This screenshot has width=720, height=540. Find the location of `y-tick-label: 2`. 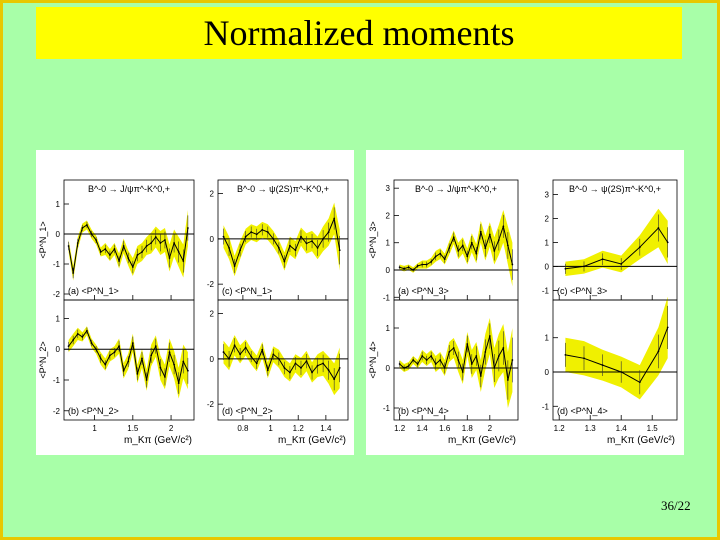

y-tick-label: 2 is located at coordinates (212, 194).